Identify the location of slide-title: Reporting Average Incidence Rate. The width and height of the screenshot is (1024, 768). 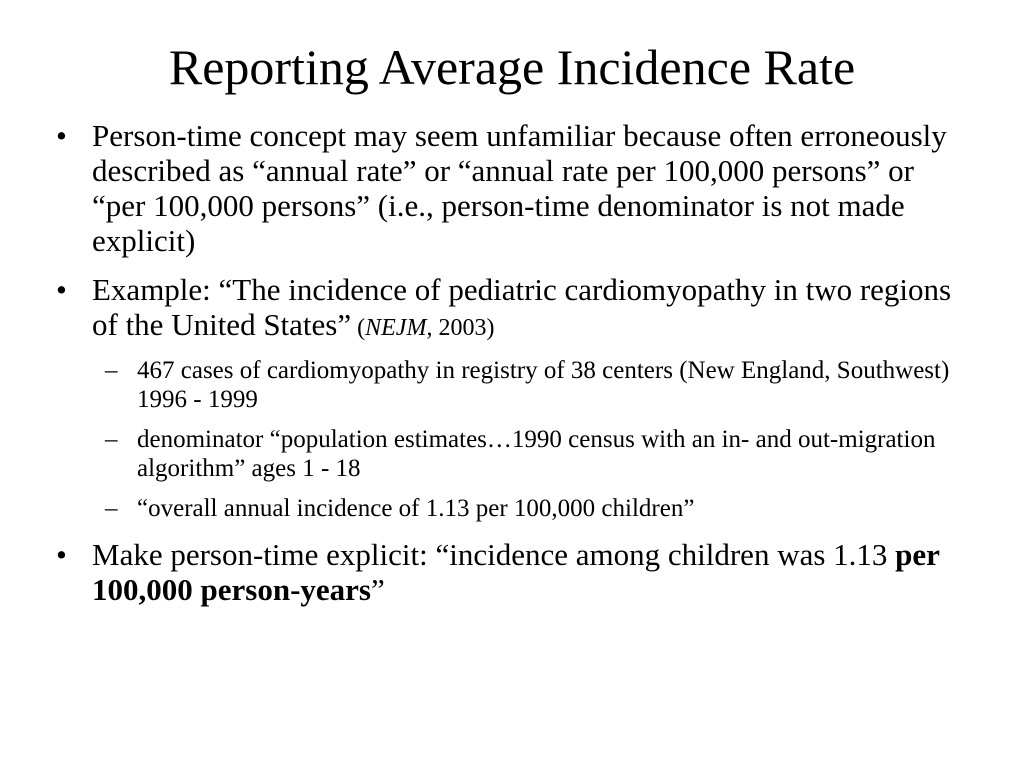
(512, 67).